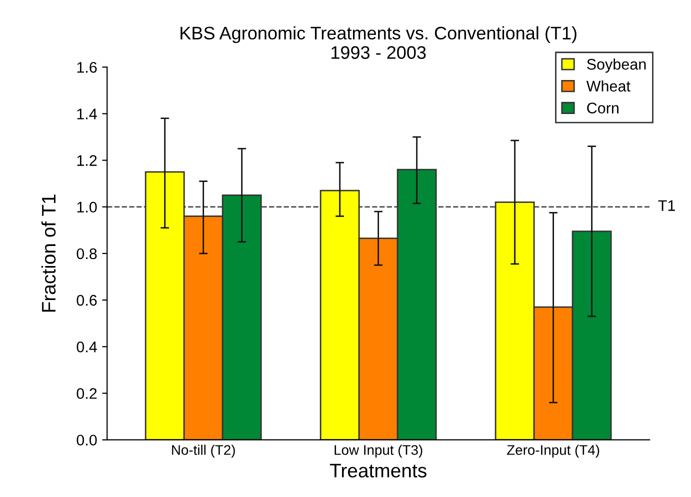  I want to click on x-axis-title: Treatments, so click(378, 471).